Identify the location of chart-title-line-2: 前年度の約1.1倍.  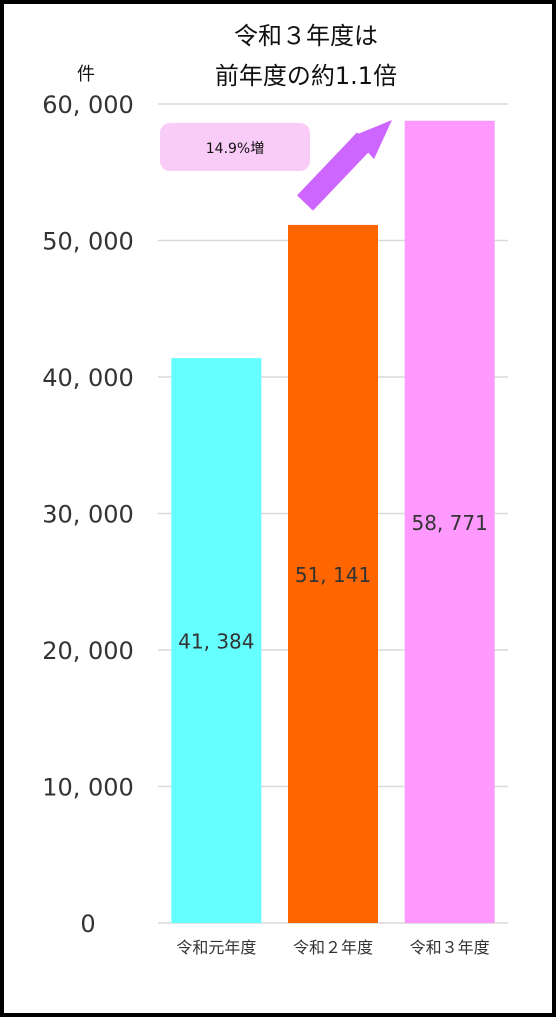
(306, 76).